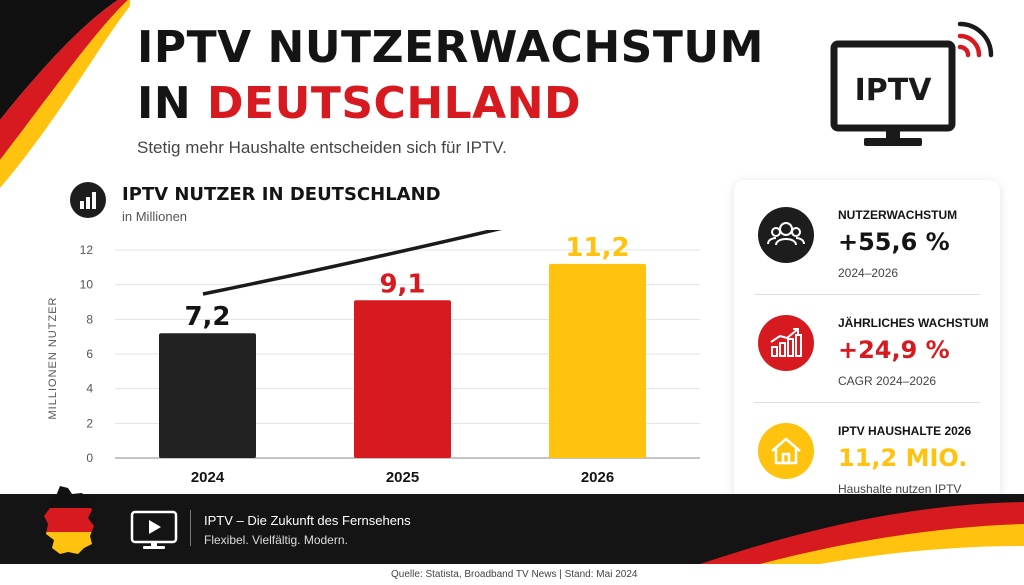  What do you see at coordinates (975, 39) in the screenshot?
I see `signal-waves-icon` at bounding box center [975, 39].